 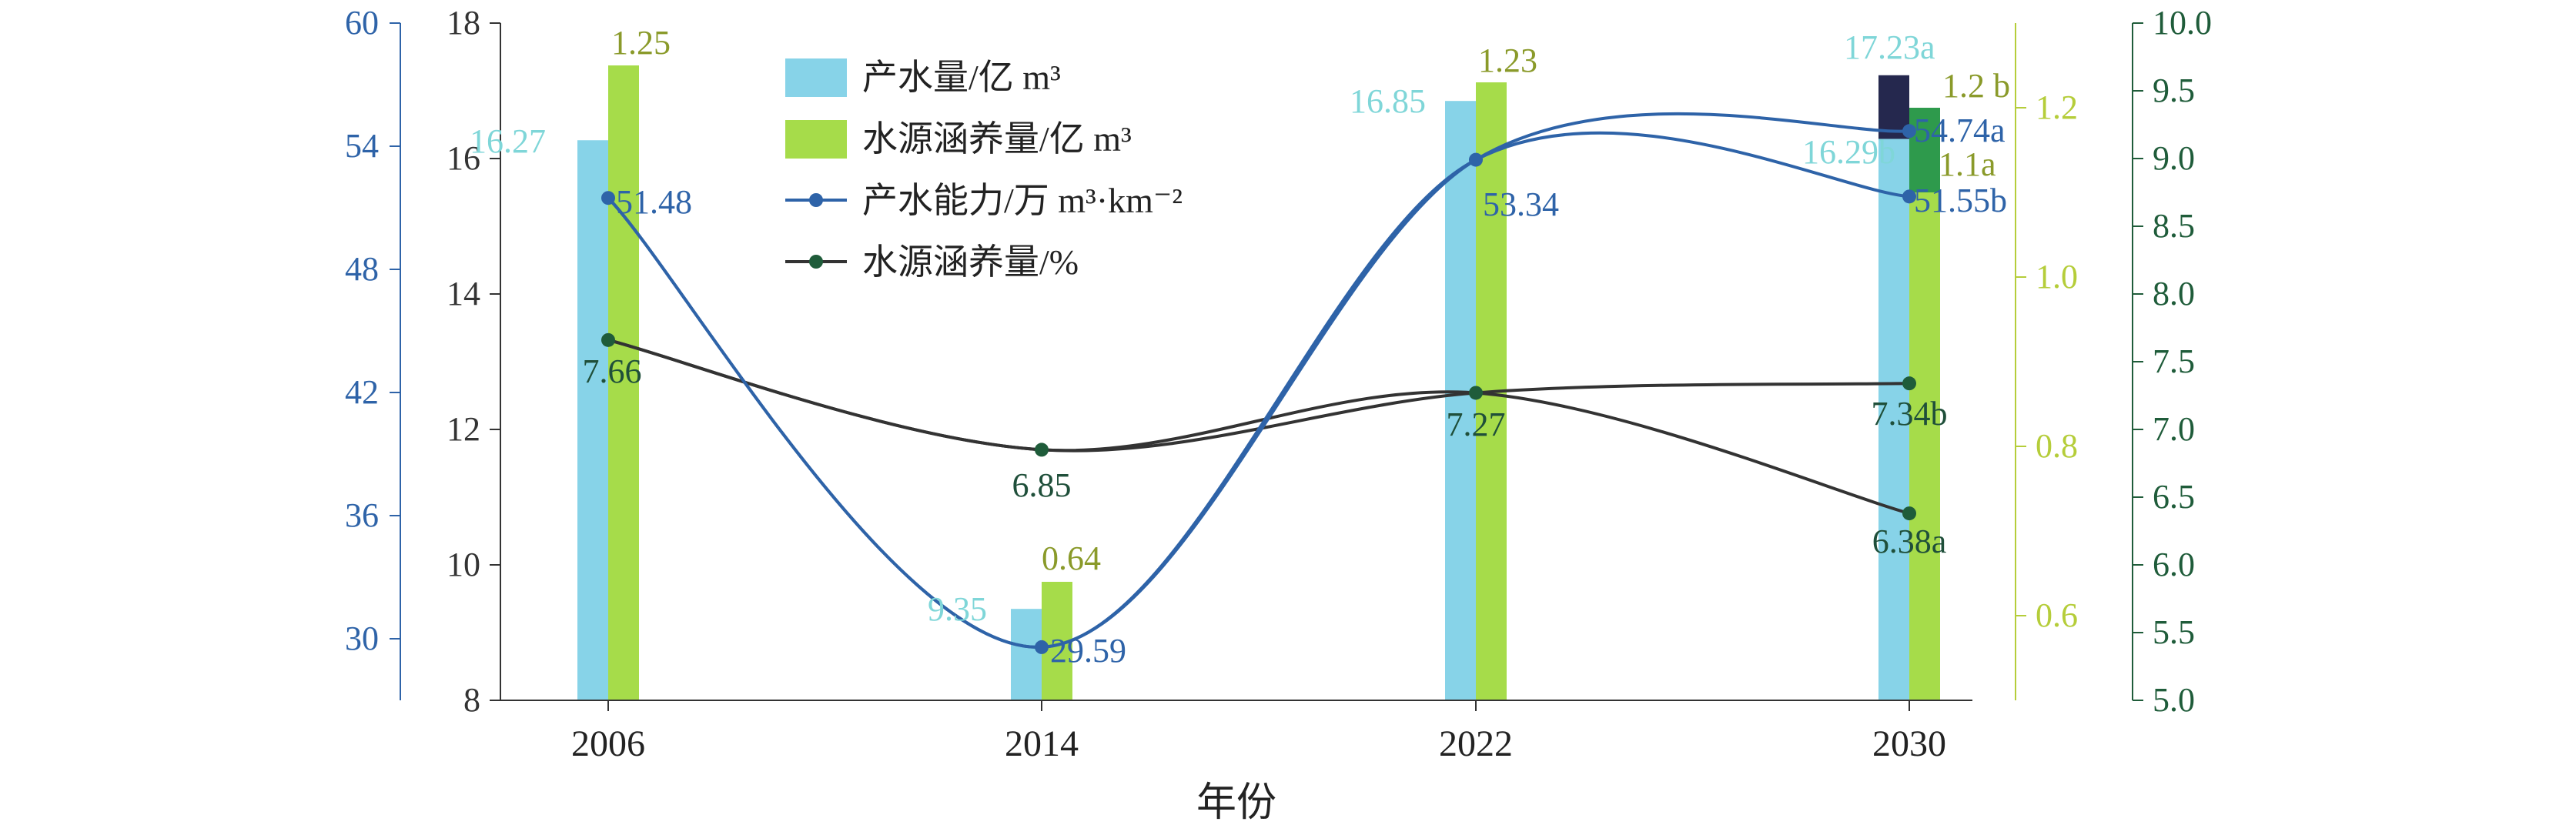 What do you see at coordinates (471, 700) in the screenshot?
I see `left-inner-axis-tick-label: 8` at bounding box center [471, 700].